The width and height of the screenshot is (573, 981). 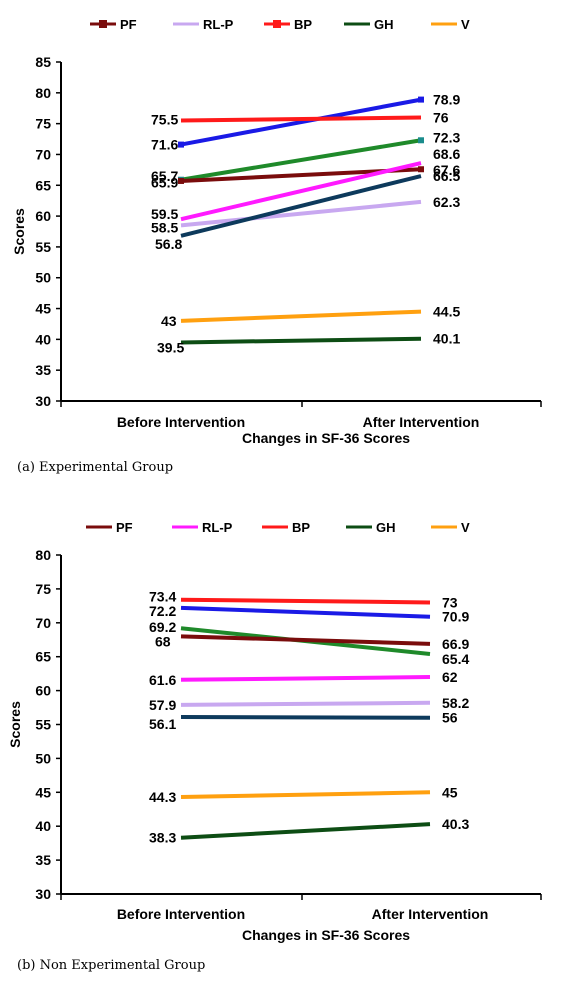 I want to click on data-label: 65.9, so click(x=164, y=183).